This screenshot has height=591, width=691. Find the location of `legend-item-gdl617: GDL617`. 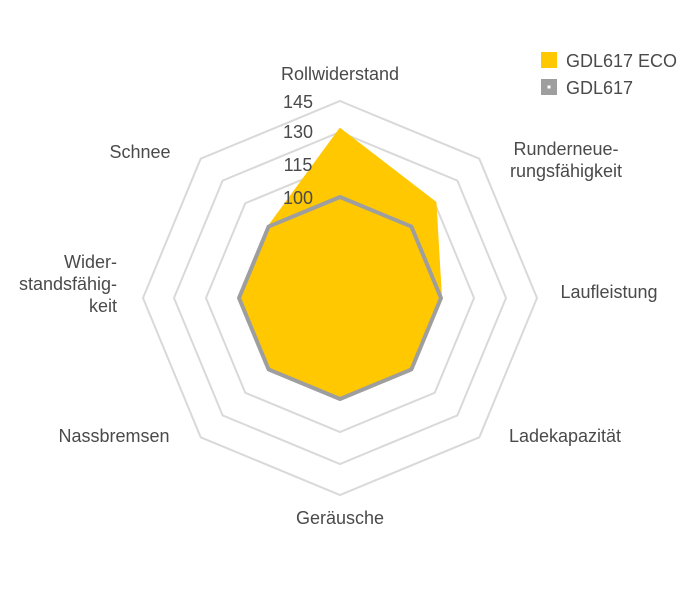

legend-item-gdl617: GDL617 is located at coordinates (587, 88).